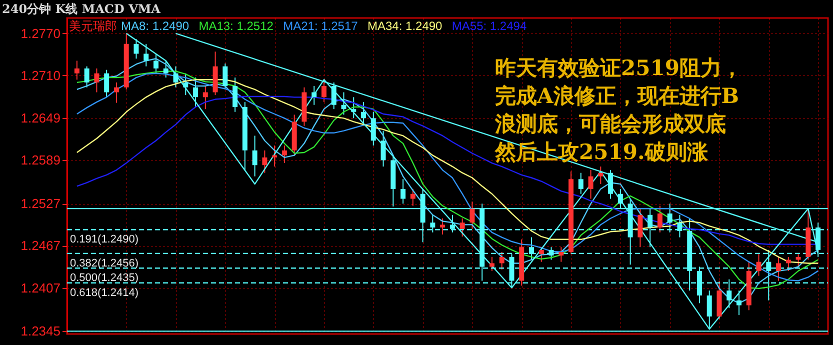  What do you see at coordinates (104, 278) in the screenshot?
I see `ref-line-label: 0.500(1.2435)` at bounding box center [104, 278].